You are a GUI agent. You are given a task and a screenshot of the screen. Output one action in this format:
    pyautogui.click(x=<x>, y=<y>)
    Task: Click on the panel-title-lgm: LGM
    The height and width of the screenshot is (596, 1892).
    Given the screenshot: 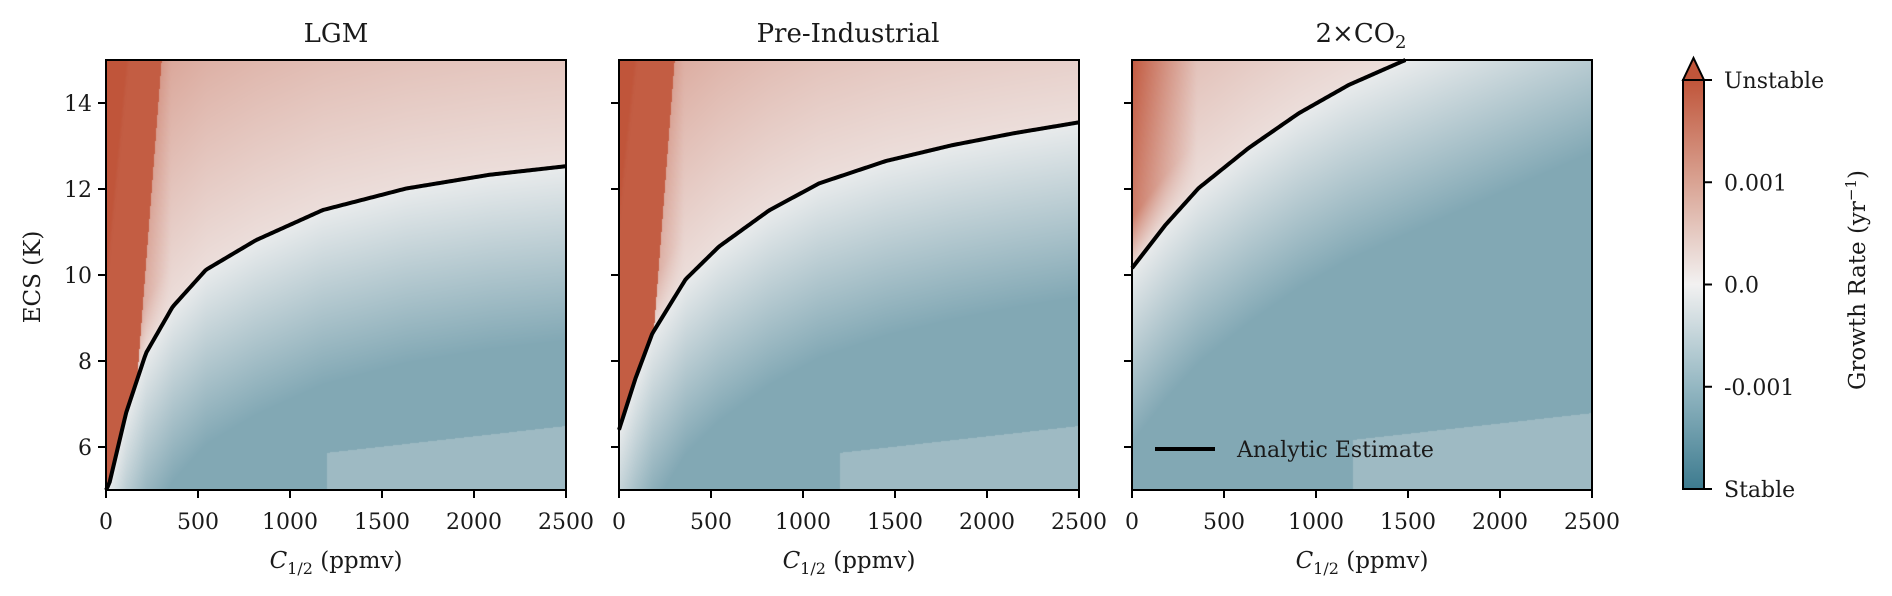 What is the action you would take?
    pyautogui.click(x=336, y=34)
    